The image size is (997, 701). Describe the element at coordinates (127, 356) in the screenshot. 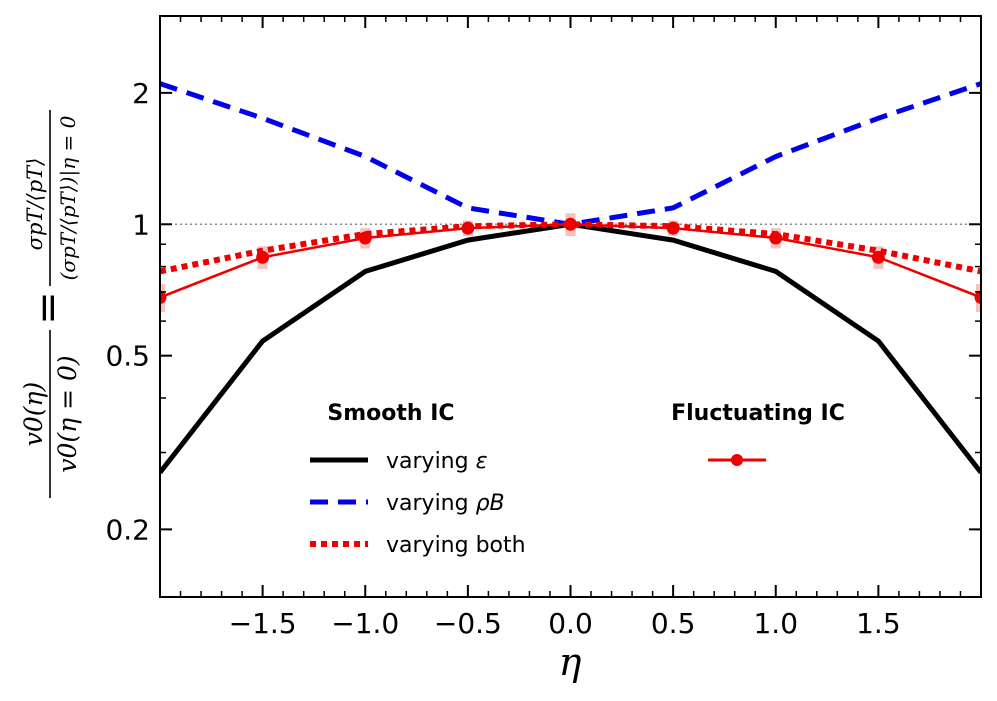

I see `y-tick-label-1: 0.5` at that location.